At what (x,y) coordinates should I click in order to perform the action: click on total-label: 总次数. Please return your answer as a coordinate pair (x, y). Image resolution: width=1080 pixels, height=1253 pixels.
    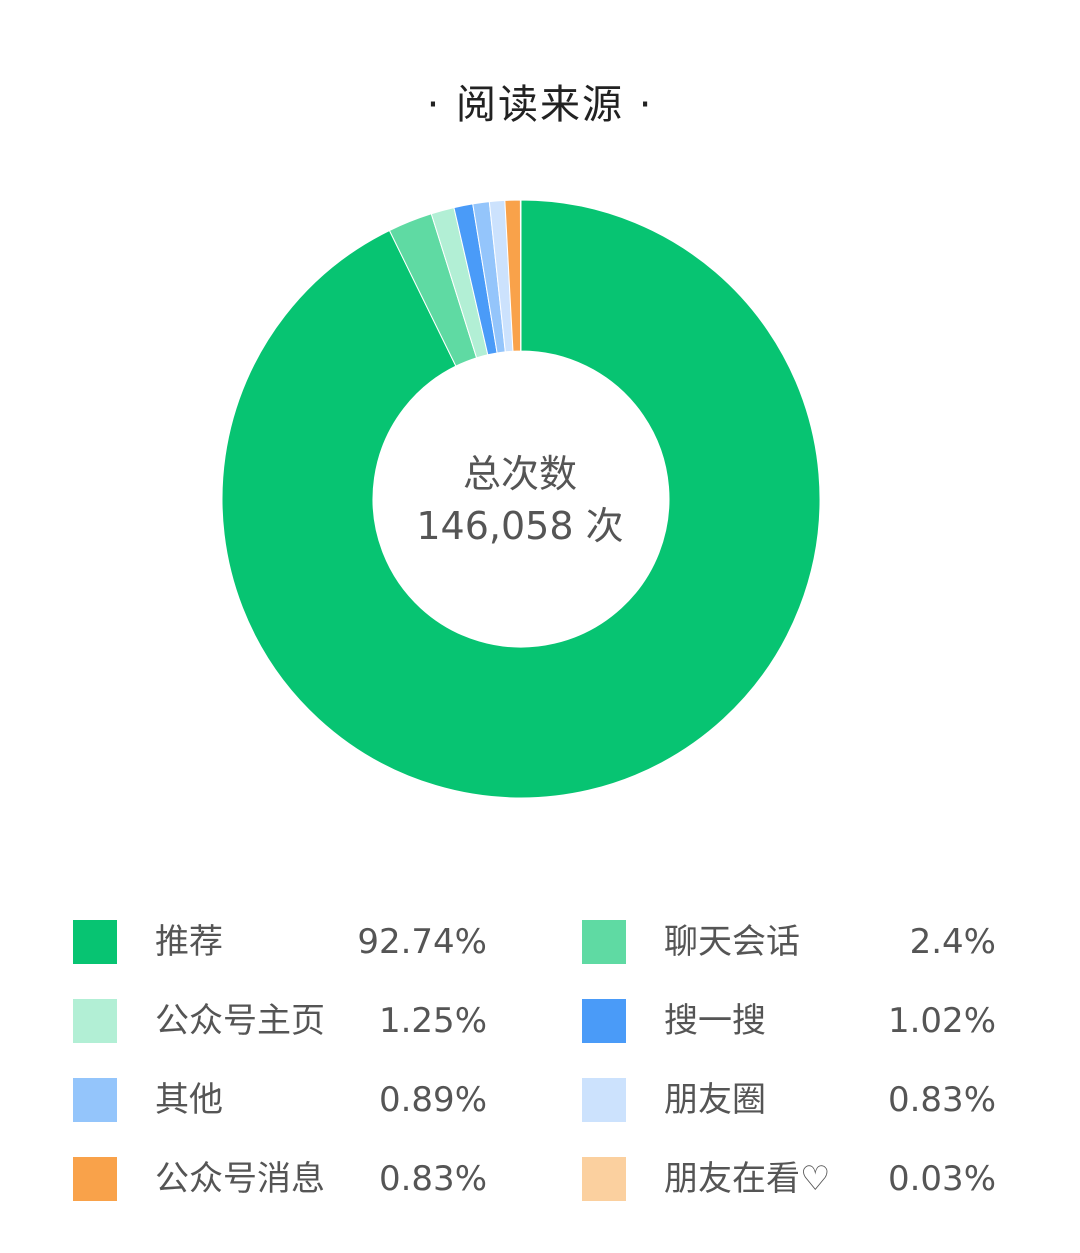
    Looking at the image, I should click on (519, 474).